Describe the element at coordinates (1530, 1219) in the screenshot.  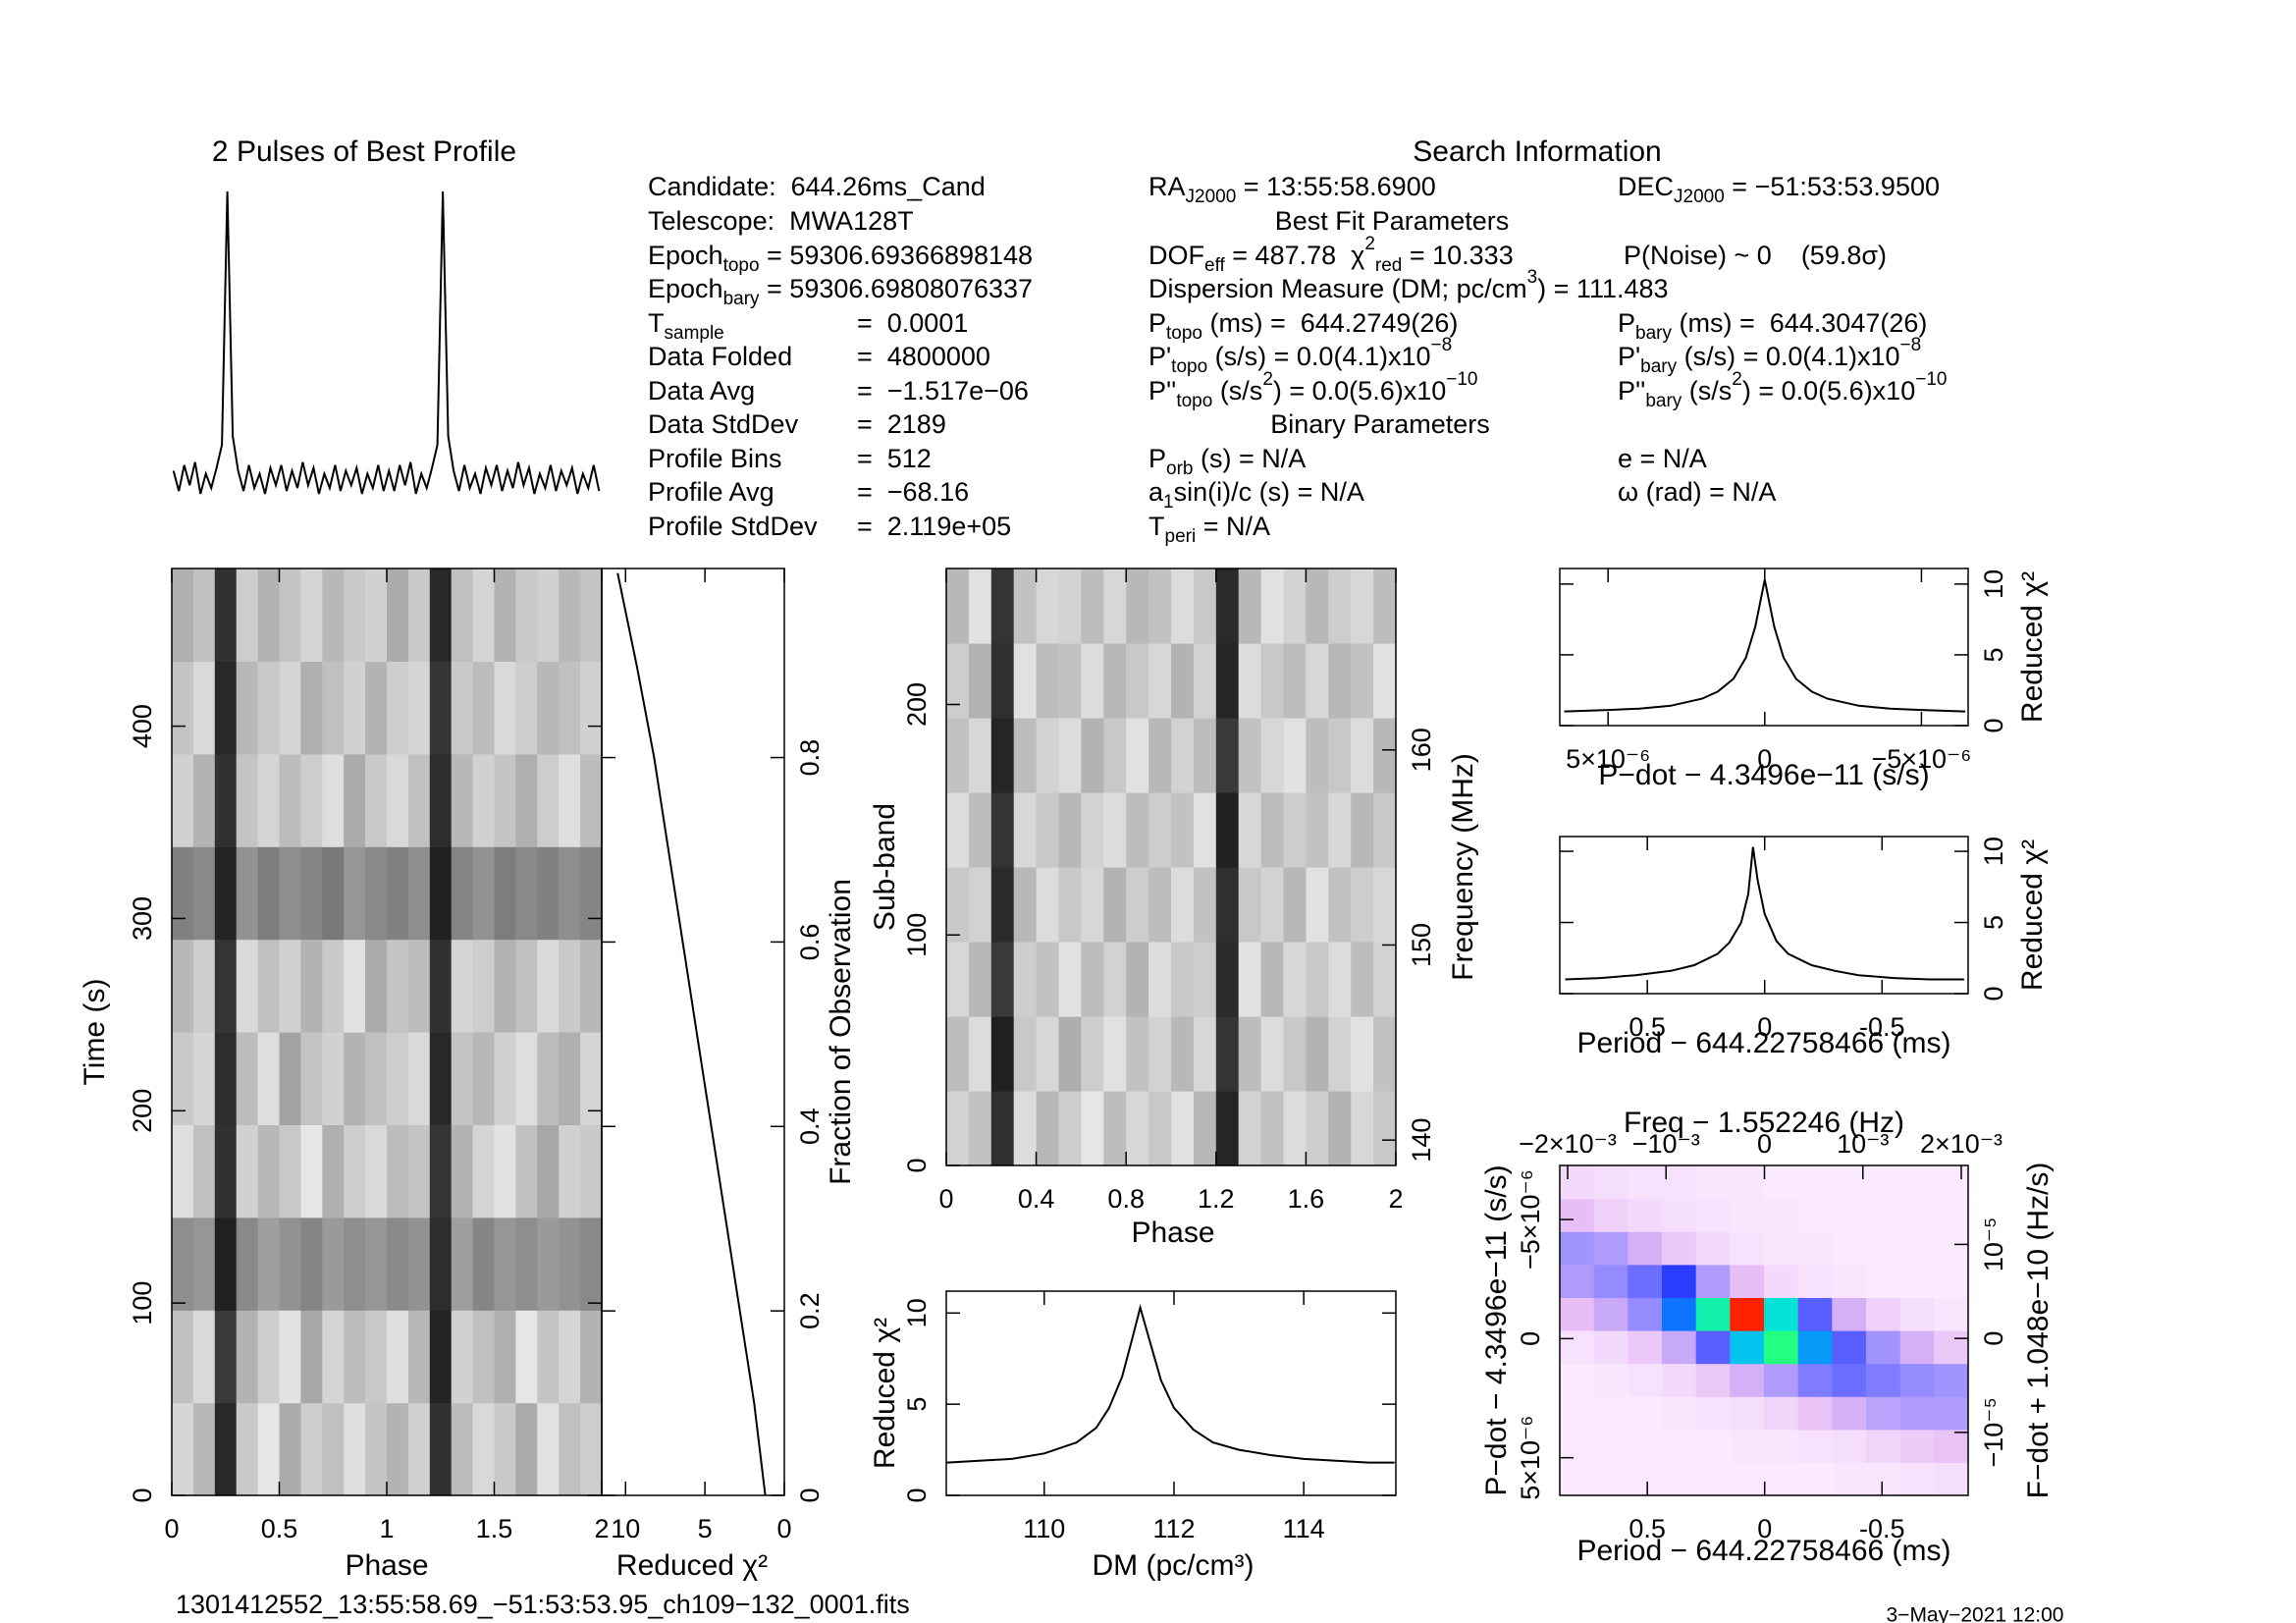
I see `y-tick-label: −5×10⁻⁶` at that location.